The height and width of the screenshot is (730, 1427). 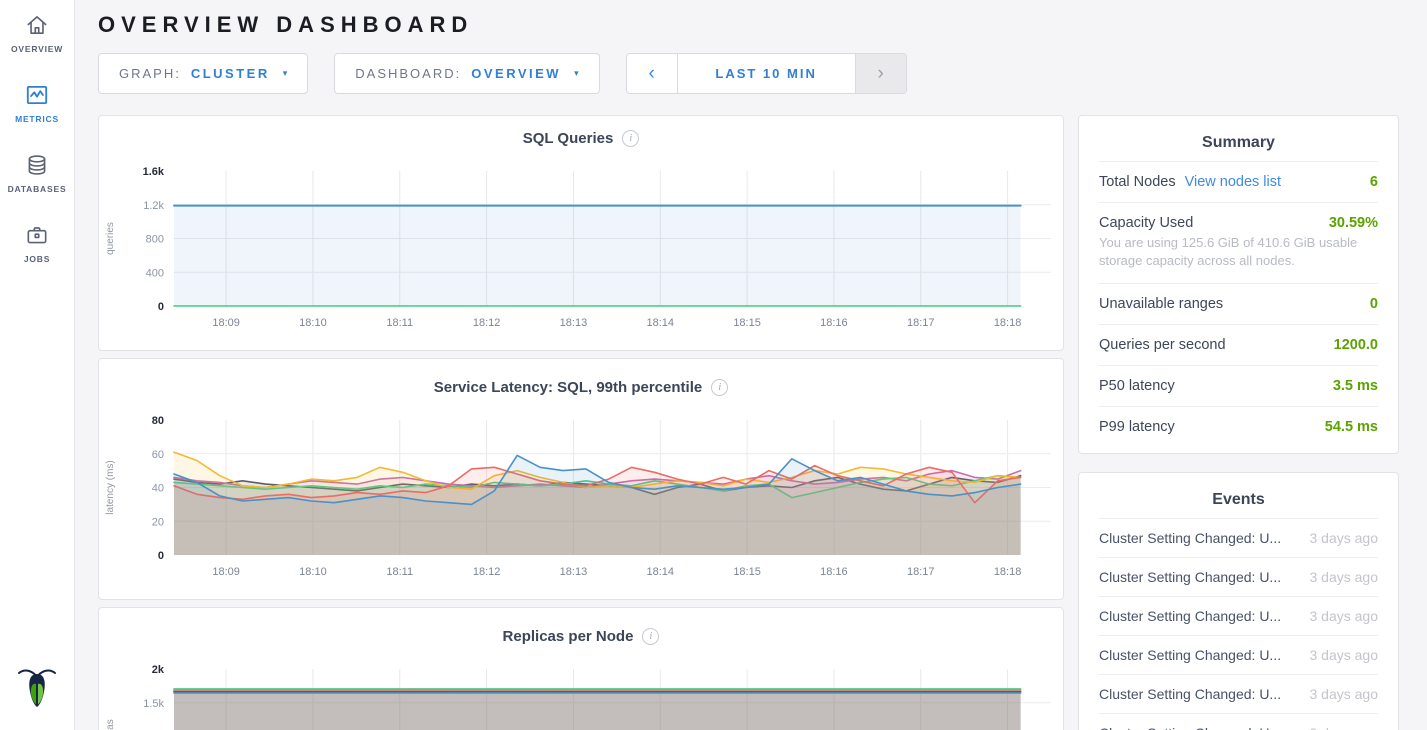 What do you see at coordinates (568, 387) in the screenshot?
I see `chart-title-text: Service Latency: SQL, 99th percentile` at bounding box center [568, 387].